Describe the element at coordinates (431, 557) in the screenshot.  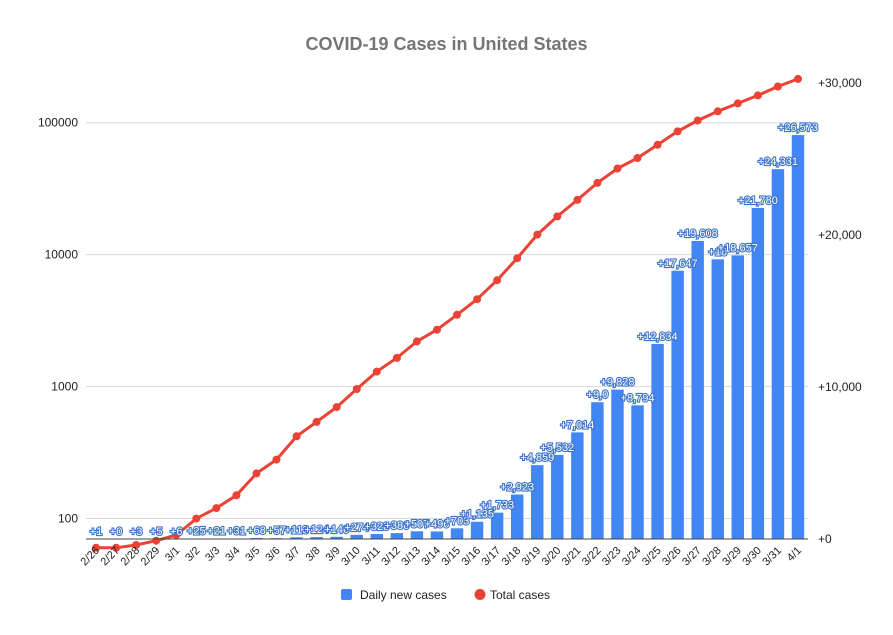
I see `x-axis-tick-label: 3/14` at that location.